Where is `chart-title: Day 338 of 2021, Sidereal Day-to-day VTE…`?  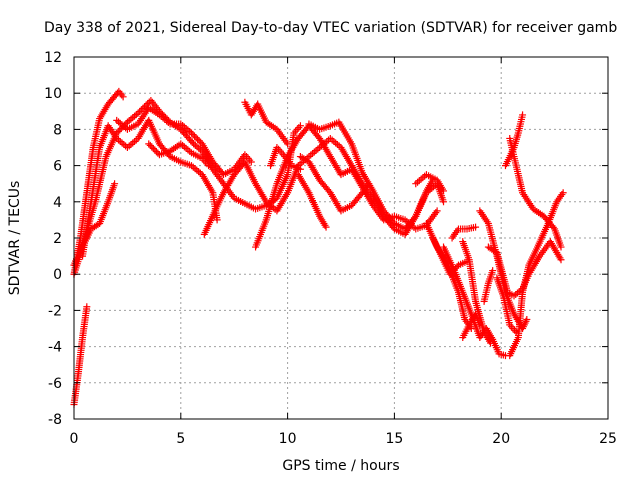
chart-title: Day 338 of 2021, Sidereal Day-to-day VTE… is located at coordinates (330, 28).